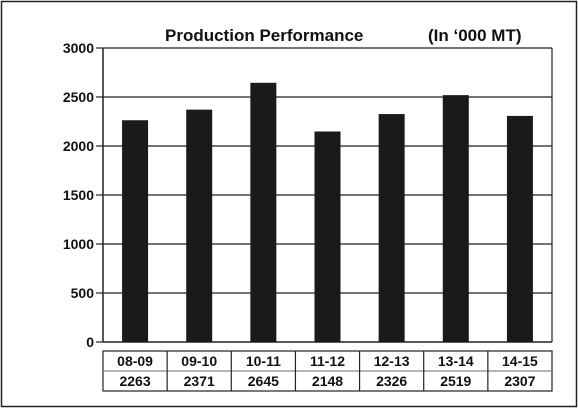  Describe the element at coordinates (520, 361) in the screenshot. I see `x-category-label: 14-15` at that location.